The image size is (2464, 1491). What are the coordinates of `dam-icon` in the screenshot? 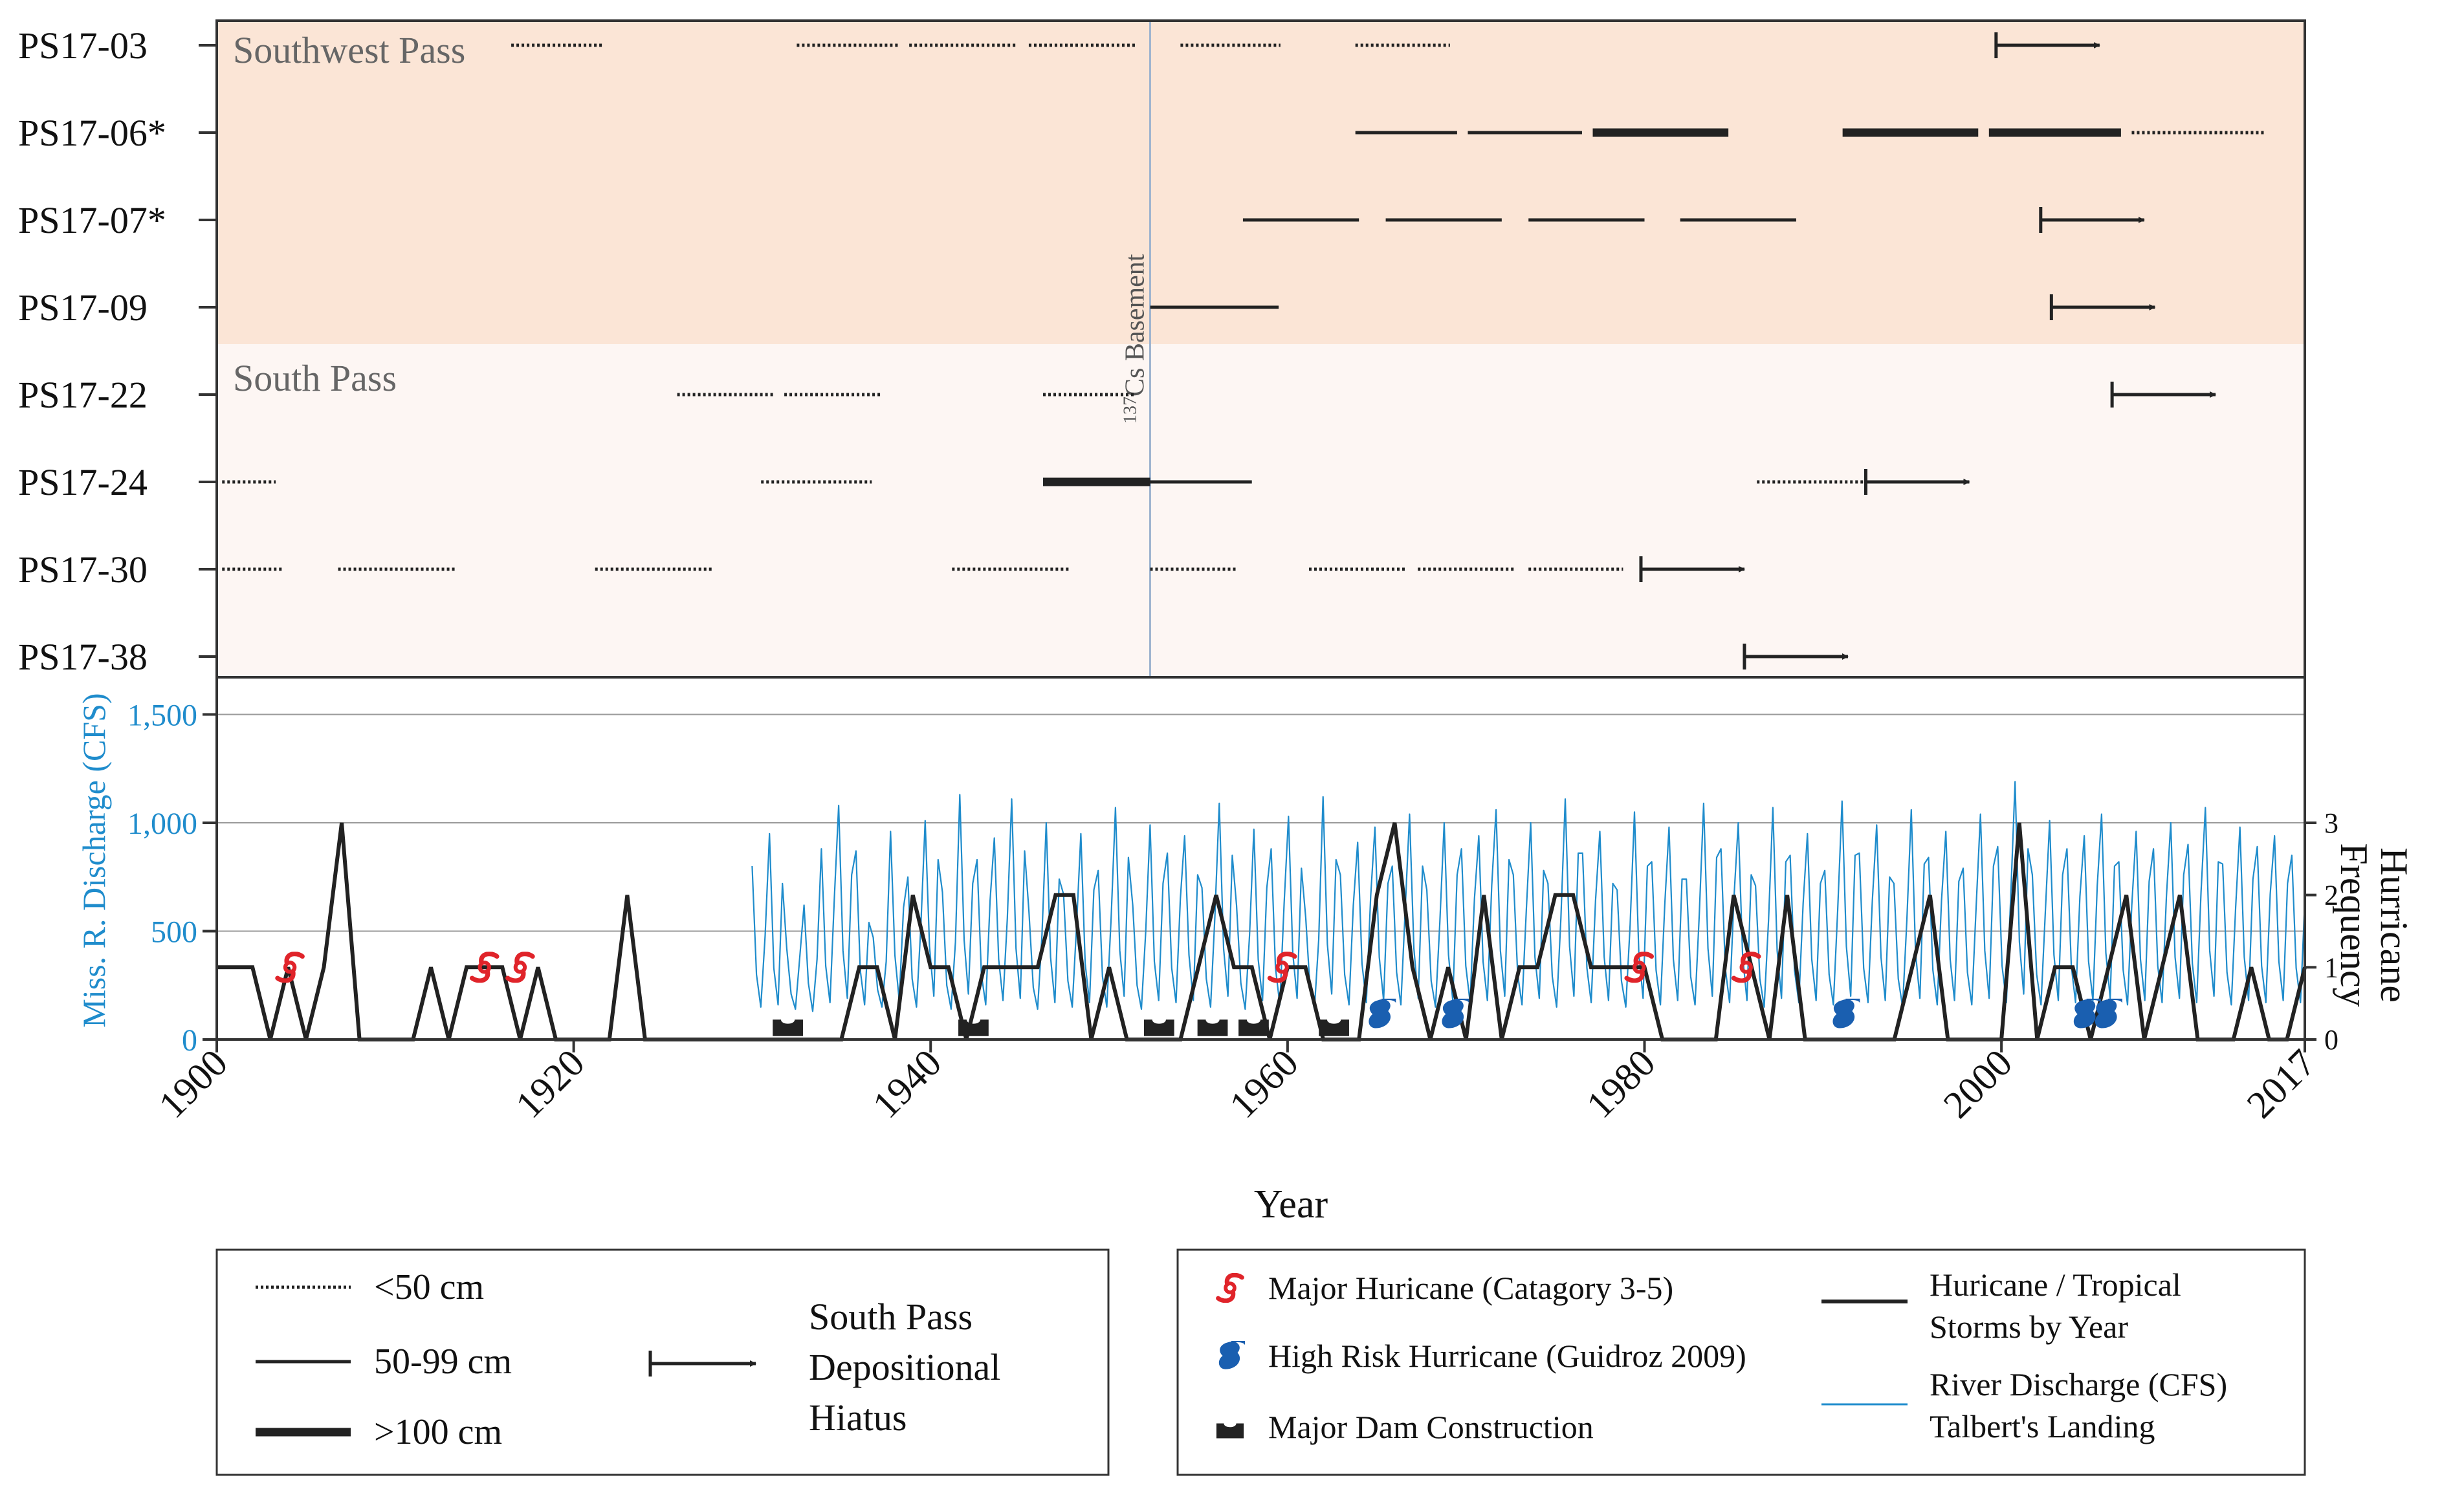 It's located at (1230, 1431).